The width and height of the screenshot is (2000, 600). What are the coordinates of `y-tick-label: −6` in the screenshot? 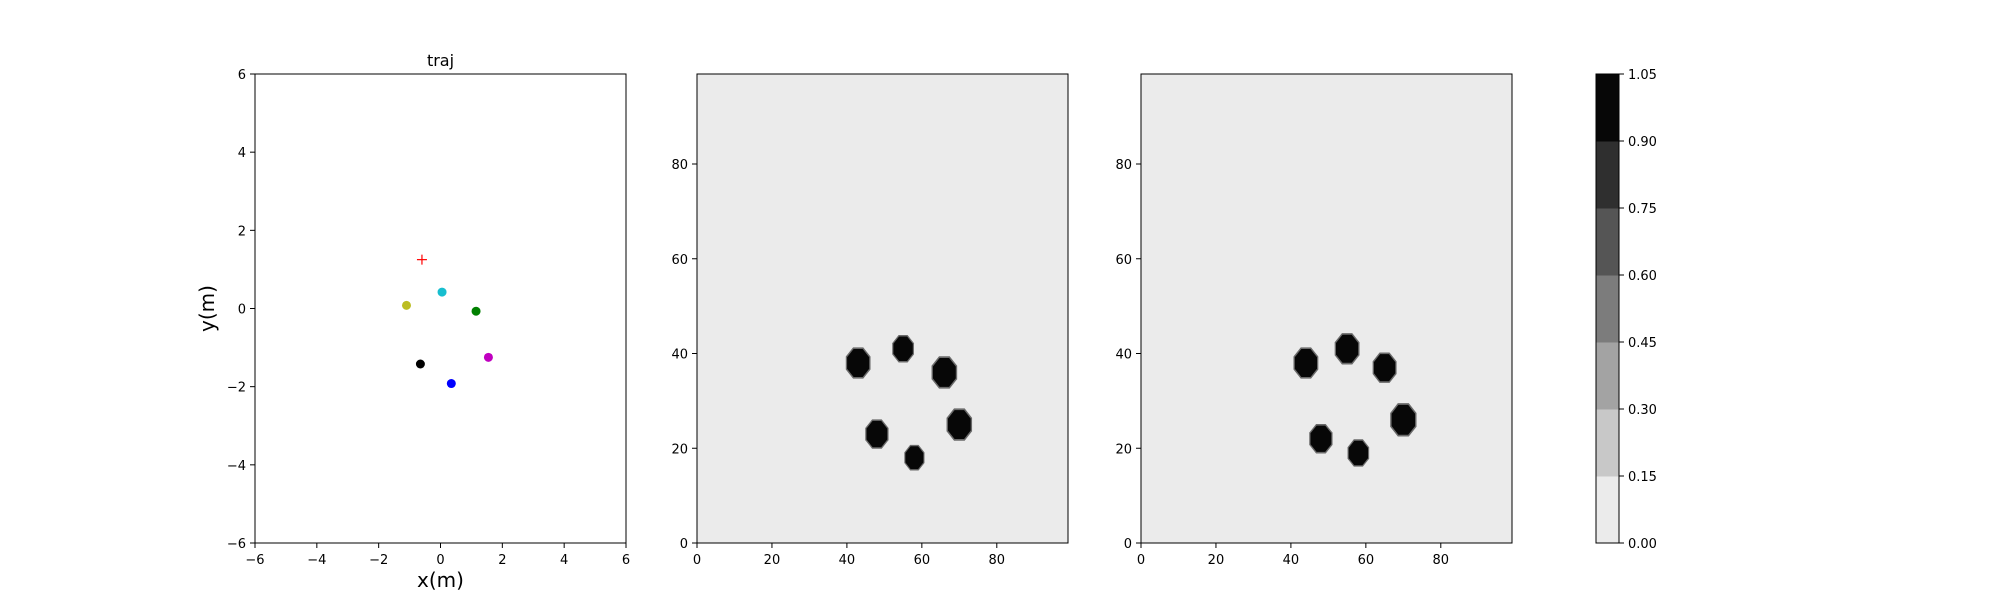 It's located at (236, 544).